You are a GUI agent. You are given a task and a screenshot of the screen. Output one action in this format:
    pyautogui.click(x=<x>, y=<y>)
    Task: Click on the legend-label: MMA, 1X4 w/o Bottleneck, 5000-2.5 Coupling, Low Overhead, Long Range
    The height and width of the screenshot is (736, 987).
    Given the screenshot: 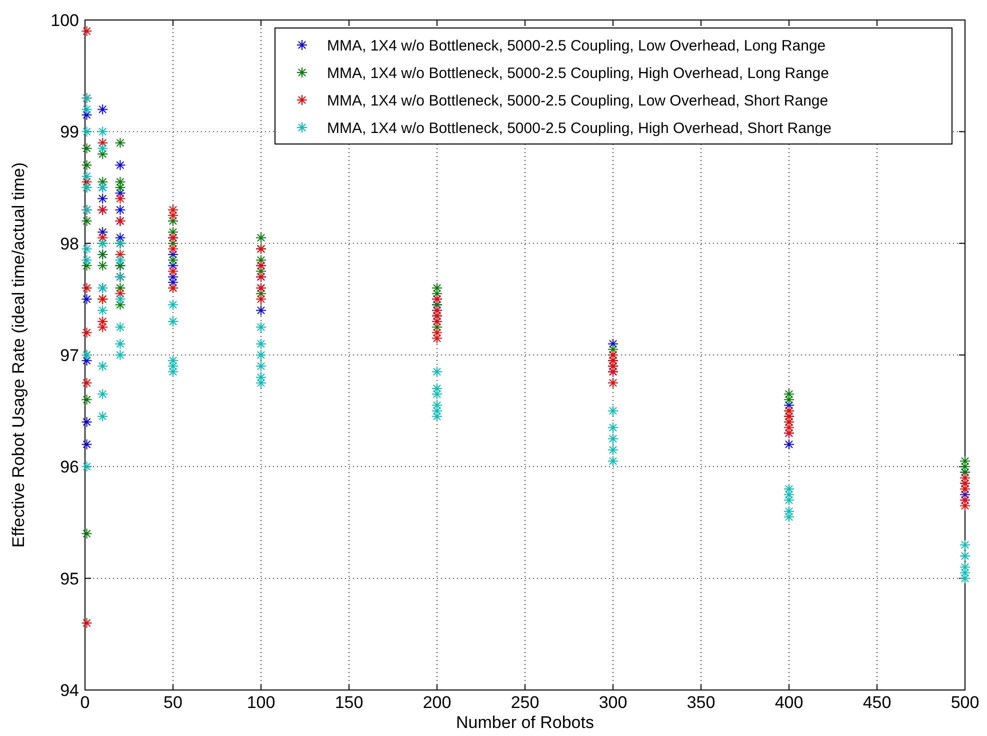 What is the action you would take?
    pyautogui.click(x=576, y=45)
    